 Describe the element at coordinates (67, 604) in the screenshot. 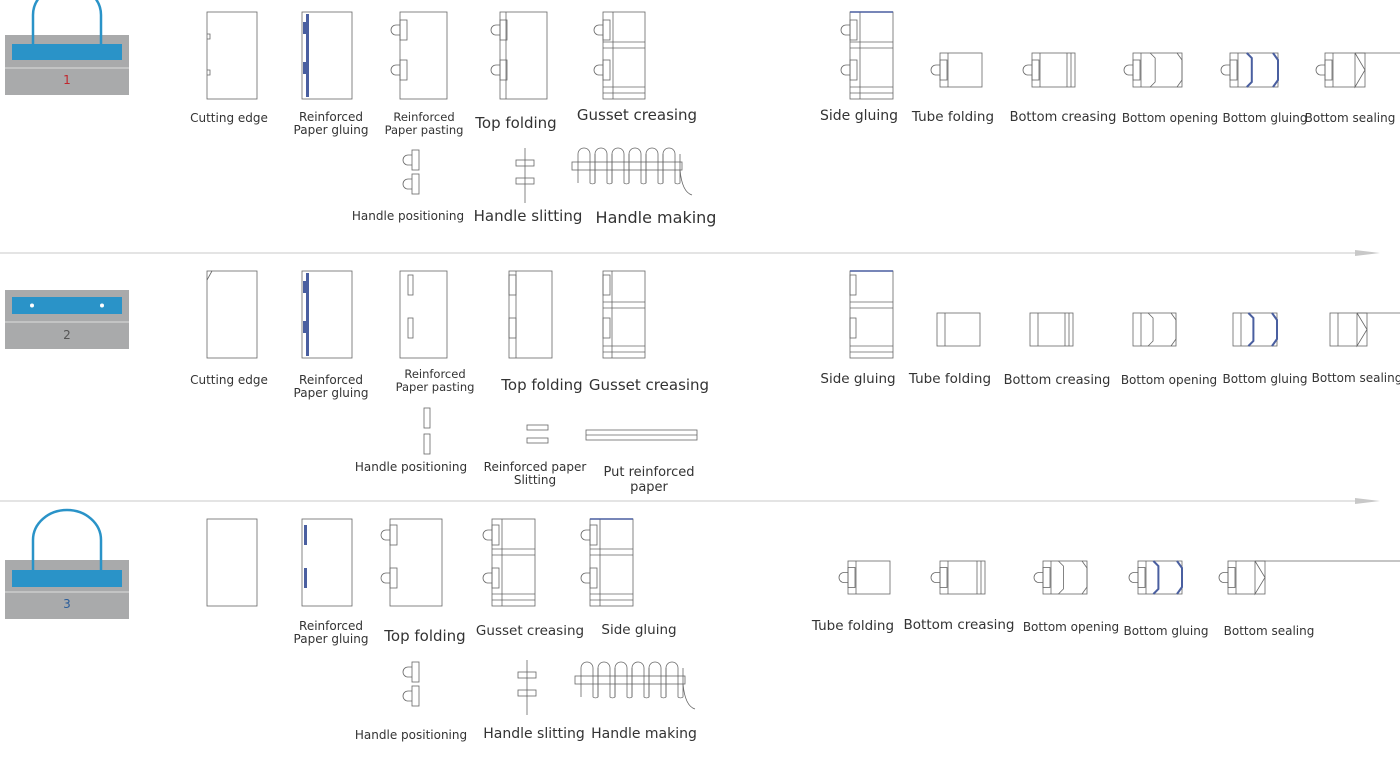

I see `row-number: 3` at that location.